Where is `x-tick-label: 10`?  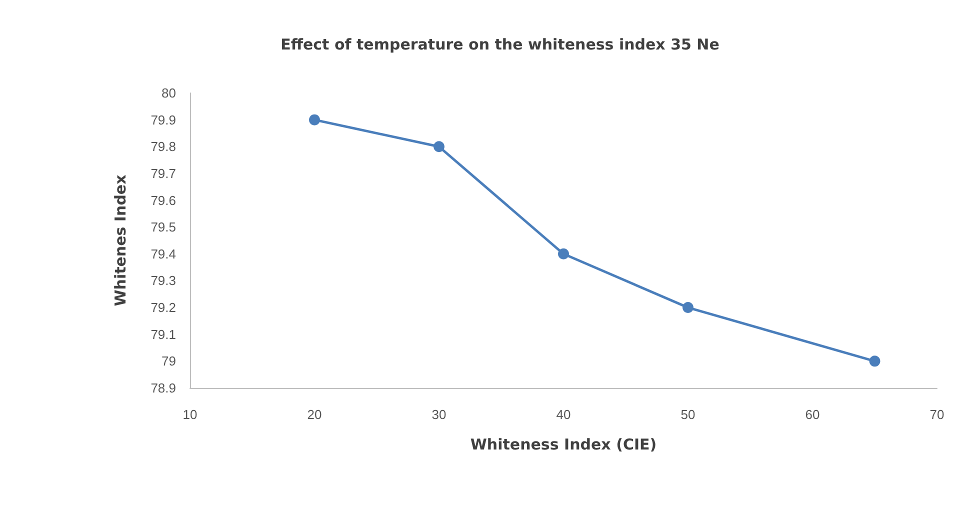 x-tick-label: 10 is located at coordinates (190, 414).